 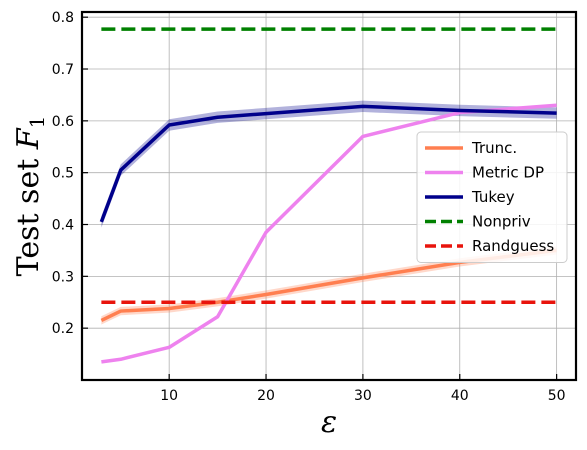 What do you see at coordinates (37, 122) in the screenshot?
I see `y-axis-title-sub: 1` at bounding box center [37, 122].